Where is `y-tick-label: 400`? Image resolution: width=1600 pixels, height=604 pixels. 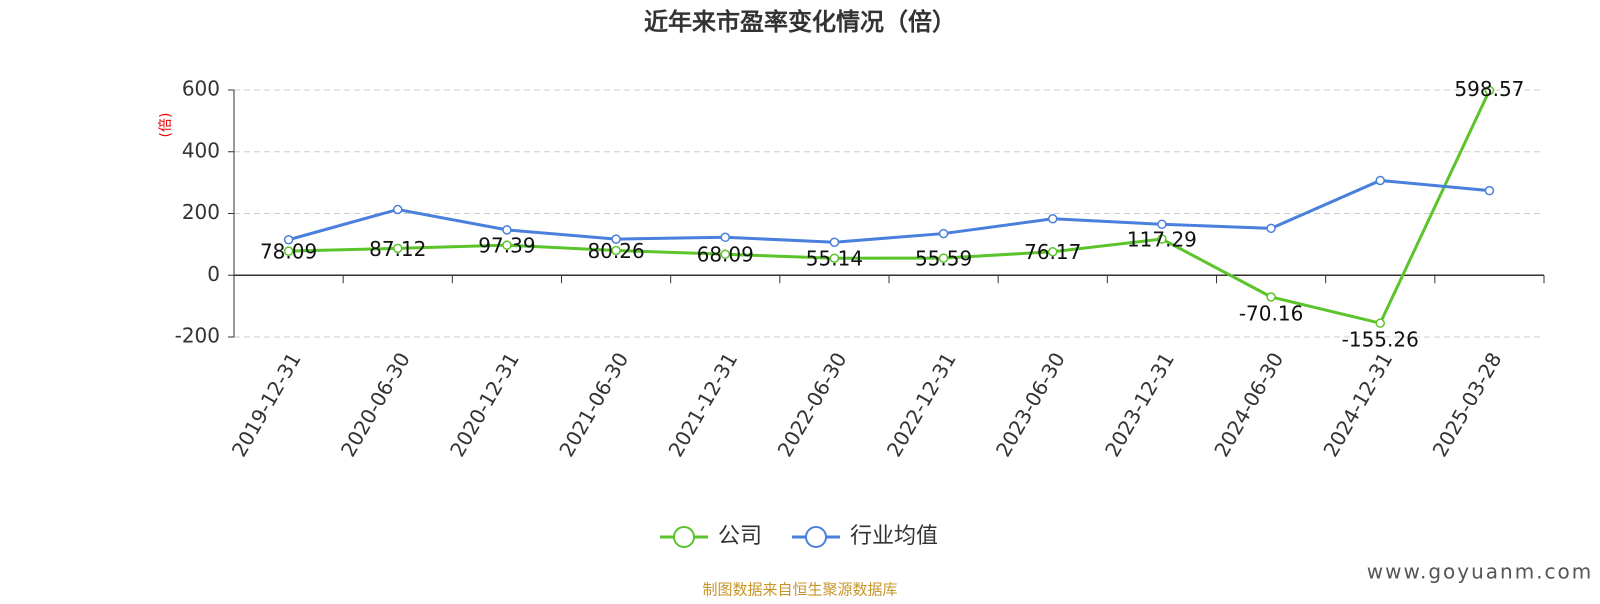
y-tick-label: 400 is located at coordinates (201, 150).